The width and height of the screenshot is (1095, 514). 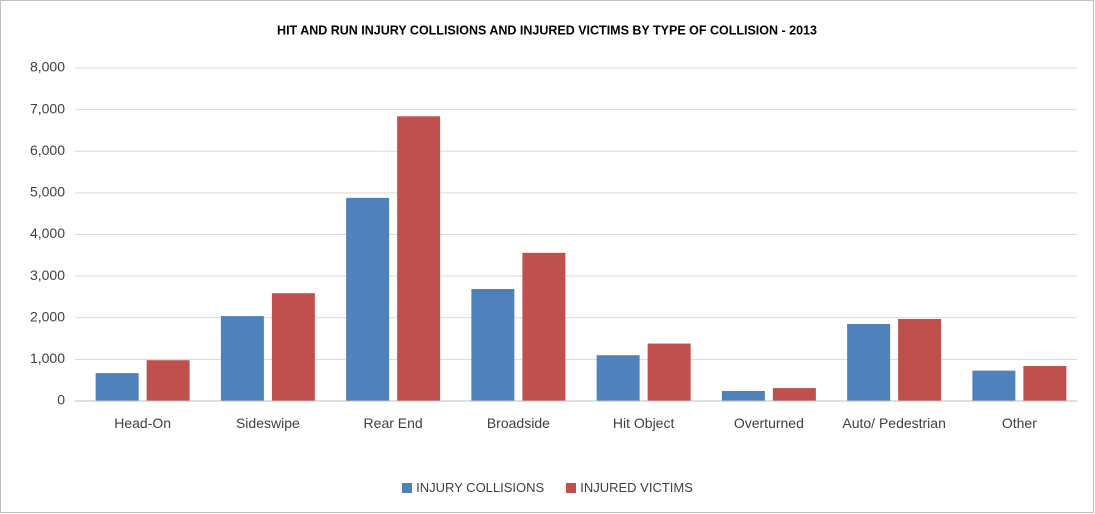 I want to click on y-tick-label: 1,000, so click(x=47, y=358).